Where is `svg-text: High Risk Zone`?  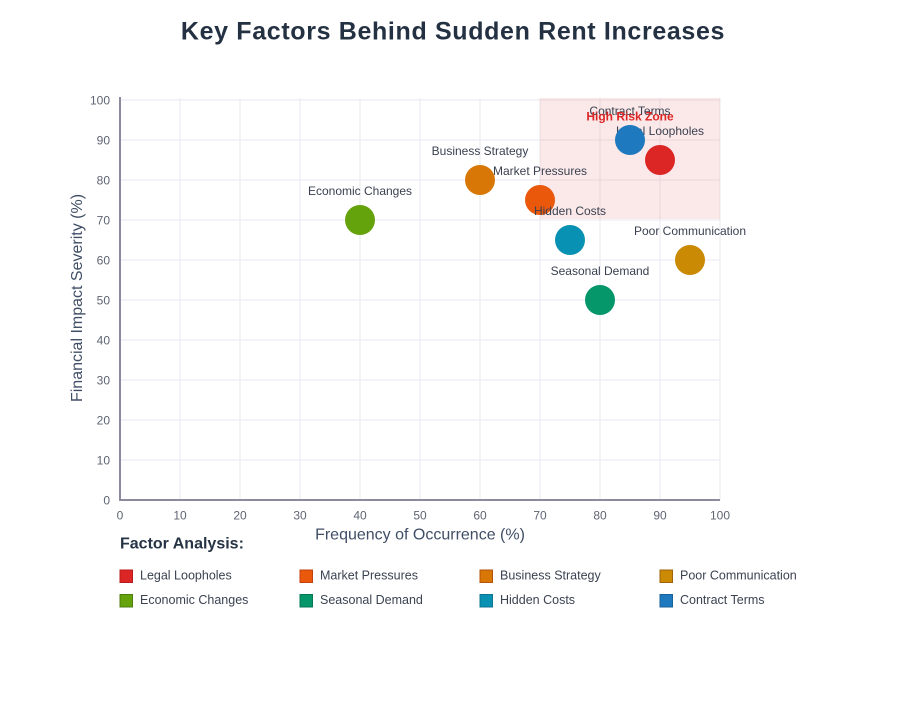
svg-text: High Risk Zone is located at coordinates (630, 117).